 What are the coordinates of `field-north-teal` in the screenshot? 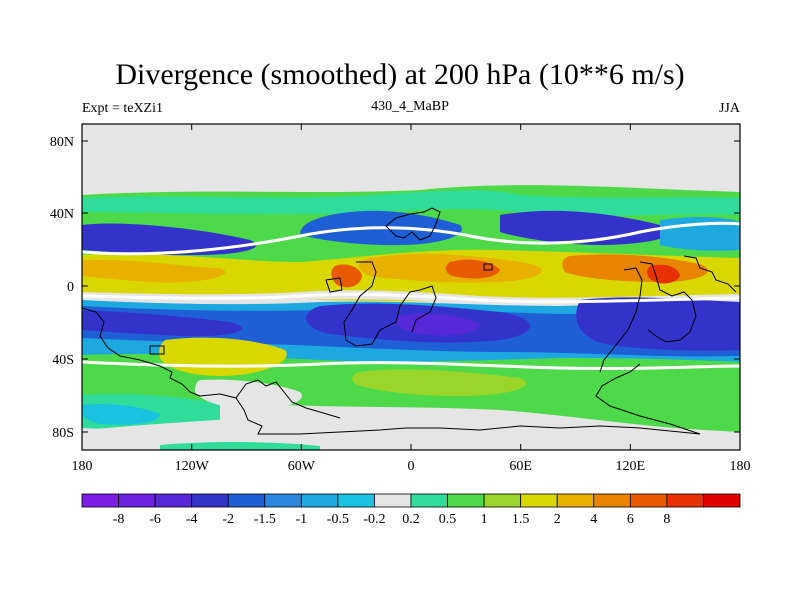 It's located at (411, 203).